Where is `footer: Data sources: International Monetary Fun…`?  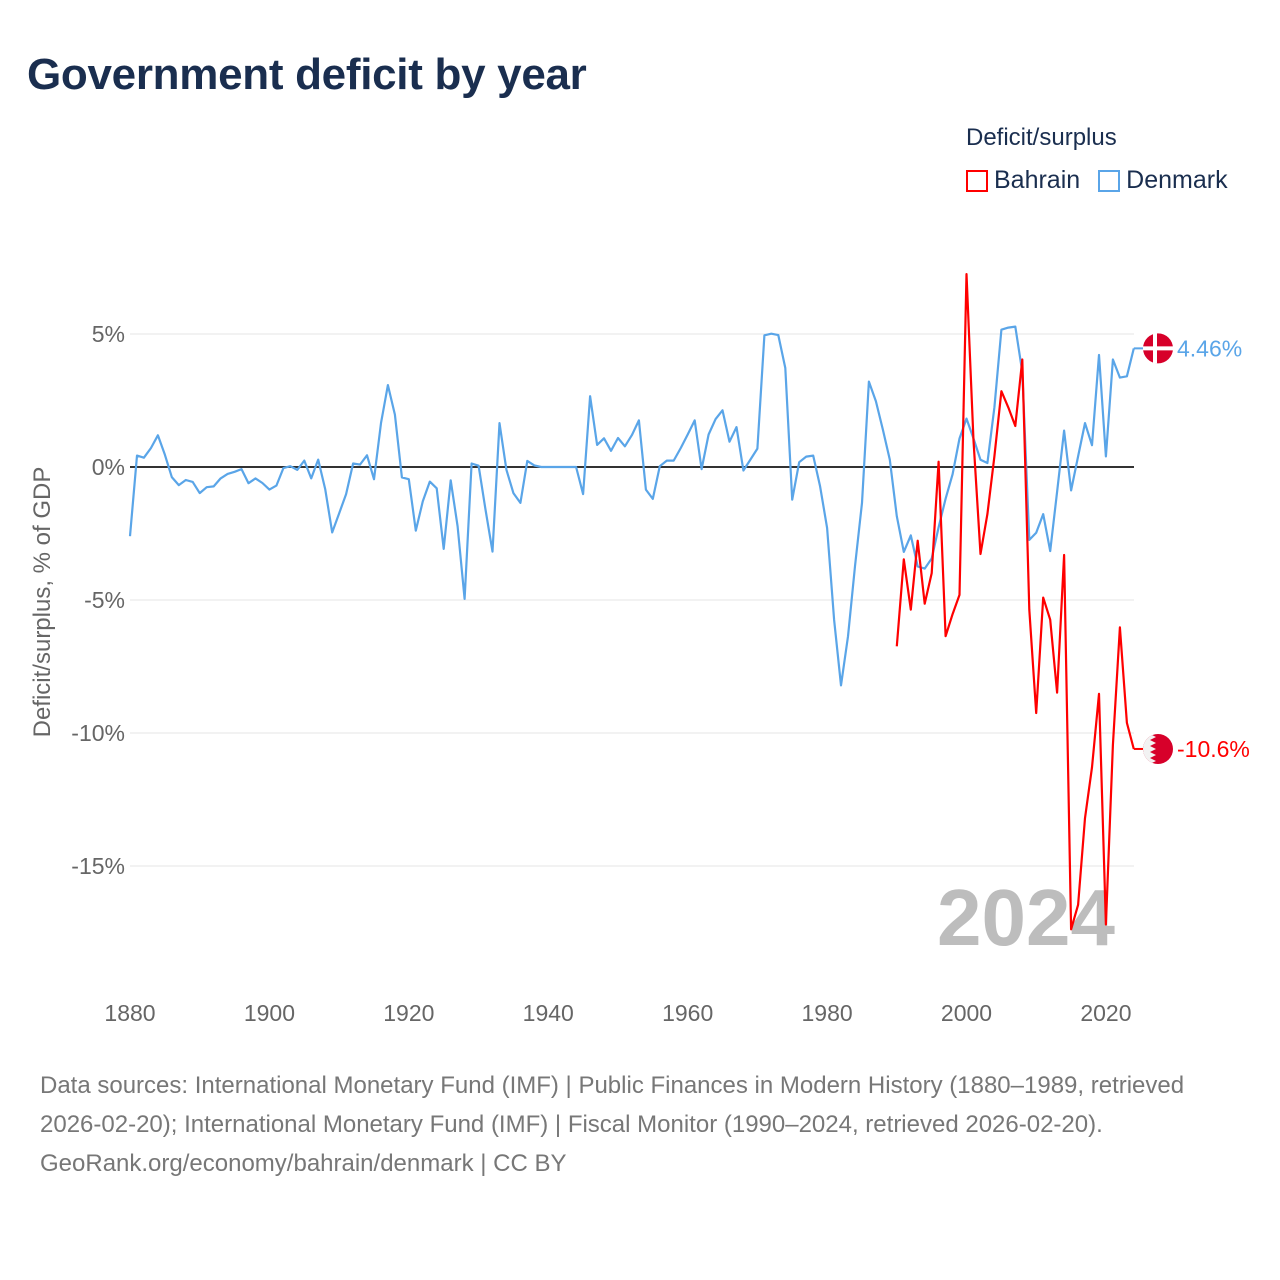
footer: Data sources: International Monetary Fun… is located at coordinates (645, 1124).